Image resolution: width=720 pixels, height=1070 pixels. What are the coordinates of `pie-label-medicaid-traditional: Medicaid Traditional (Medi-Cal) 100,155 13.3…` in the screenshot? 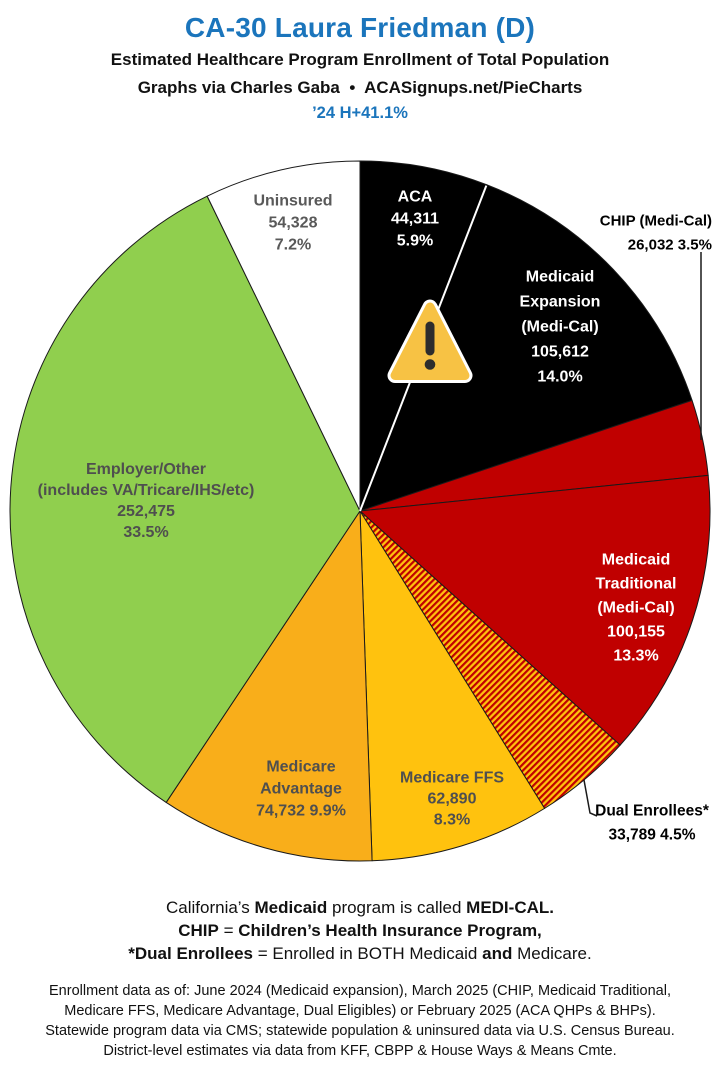 It's located at (636, 608).